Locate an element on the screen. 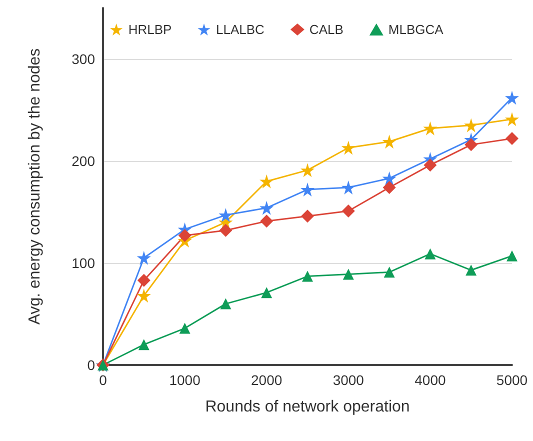  x-tick-label: 0 is located at coordinates (103, 380).